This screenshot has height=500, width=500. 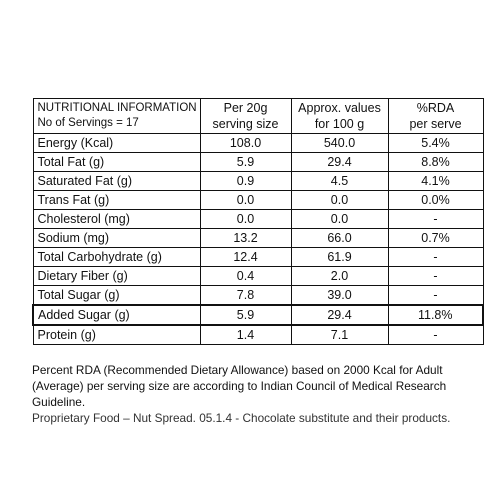 What do you see at coordinates (339, 238) in the screenshot?
I see `per-100g-value: 66.0` at bounding box center [339, 238].